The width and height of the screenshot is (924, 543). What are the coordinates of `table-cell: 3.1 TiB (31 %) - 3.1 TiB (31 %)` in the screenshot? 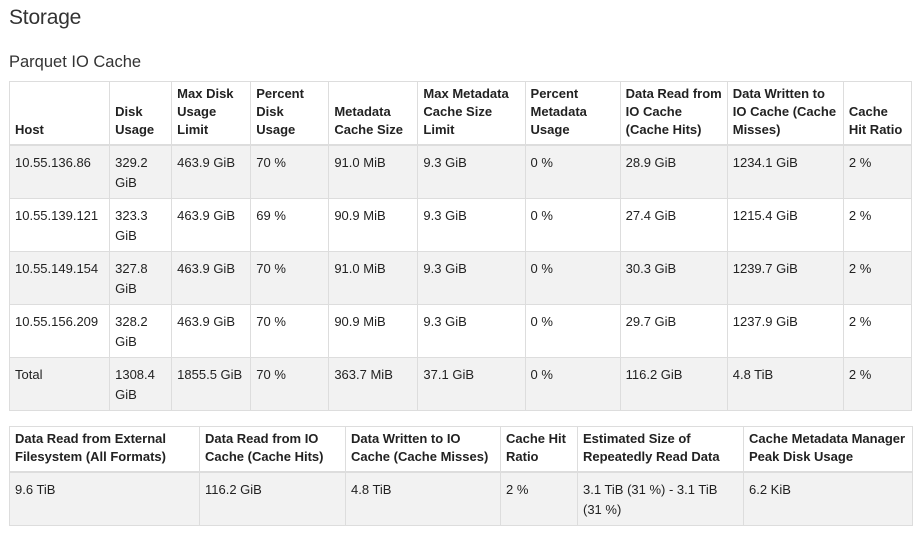 It's located at (660, 498).